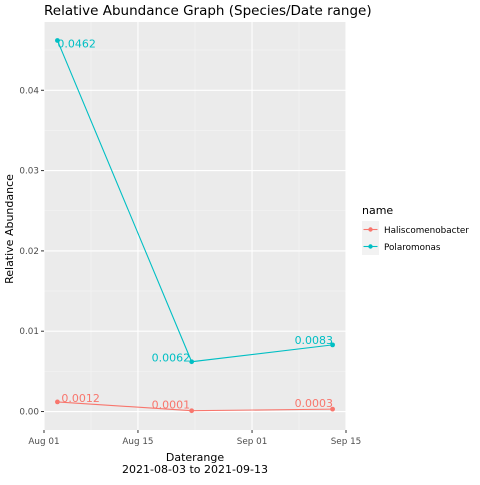 Image resolution: width=480 pixels, height=485 pixels. What do you see at coordinates (195, 457) in the screenshot?
I see `x-axis-title: Daterange` at bounding box center [195, 457].